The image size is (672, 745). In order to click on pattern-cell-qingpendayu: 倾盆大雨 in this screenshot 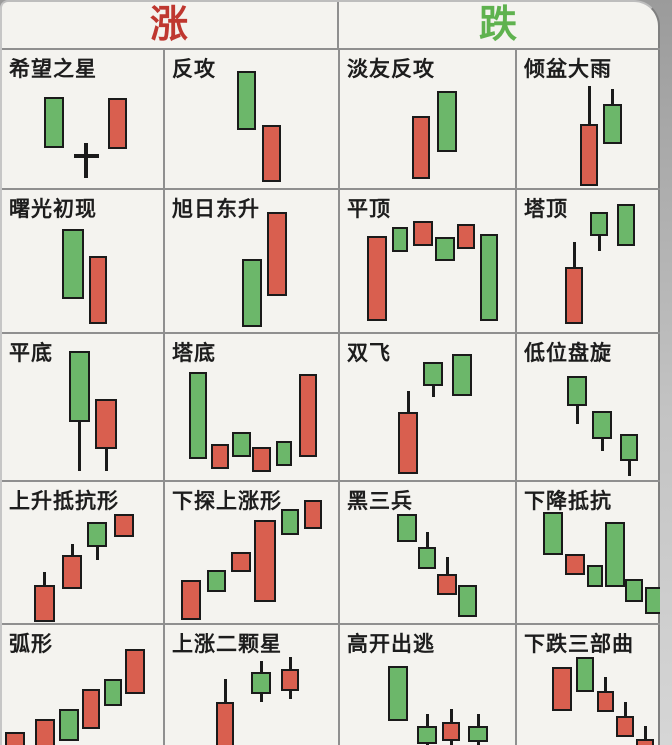, I will do `click(587, 118)`.